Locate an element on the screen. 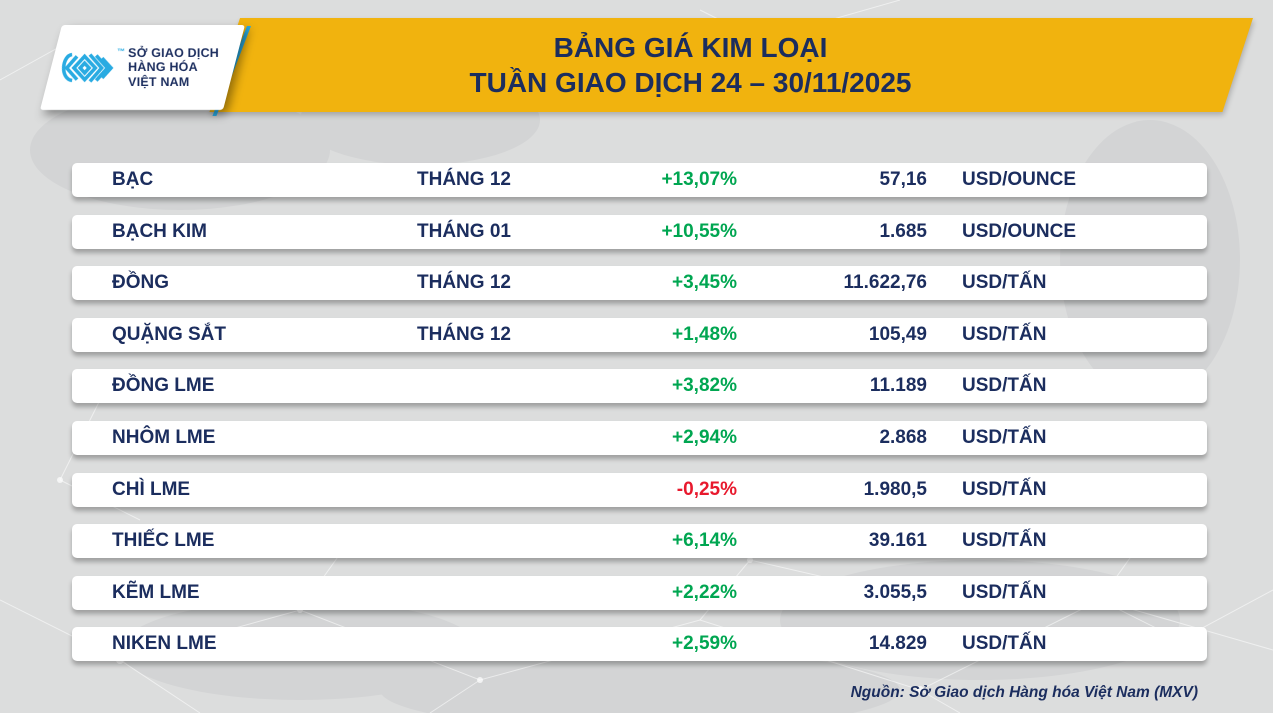 The width and height of the screenshot is (1280, 720). contract-month: THÁNG 01 is located at coordinates (464, 231).